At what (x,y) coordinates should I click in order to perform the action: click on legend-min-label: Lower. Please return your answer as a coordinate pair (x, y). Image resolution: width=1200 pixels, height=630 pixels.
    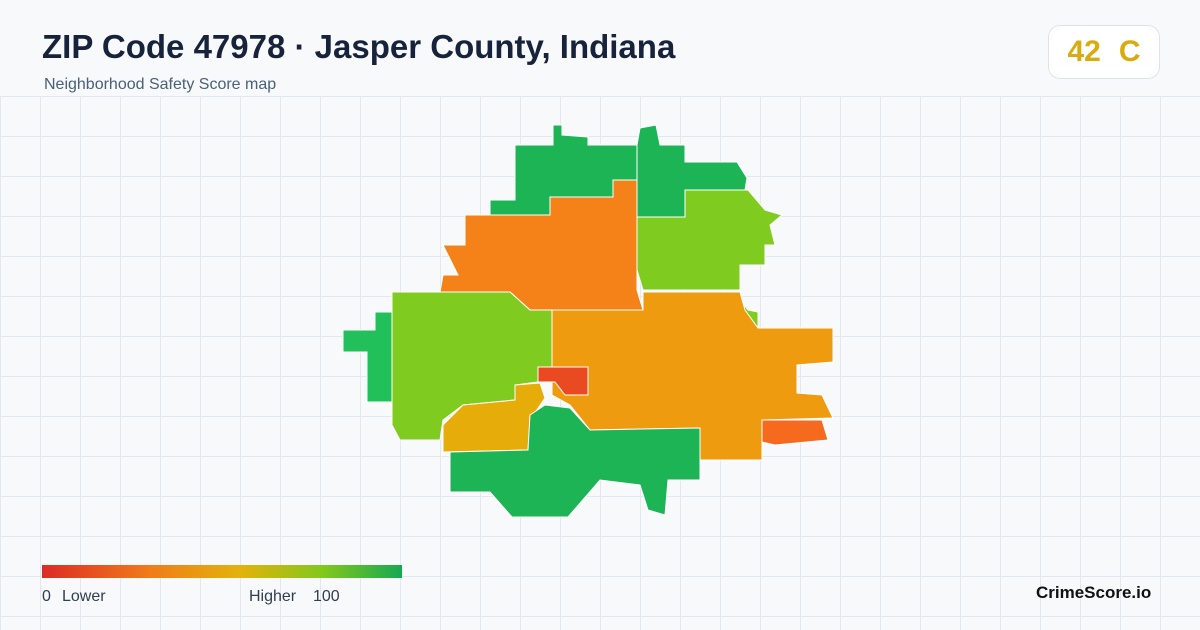
    Looking at the image, I should click on (84, 596).